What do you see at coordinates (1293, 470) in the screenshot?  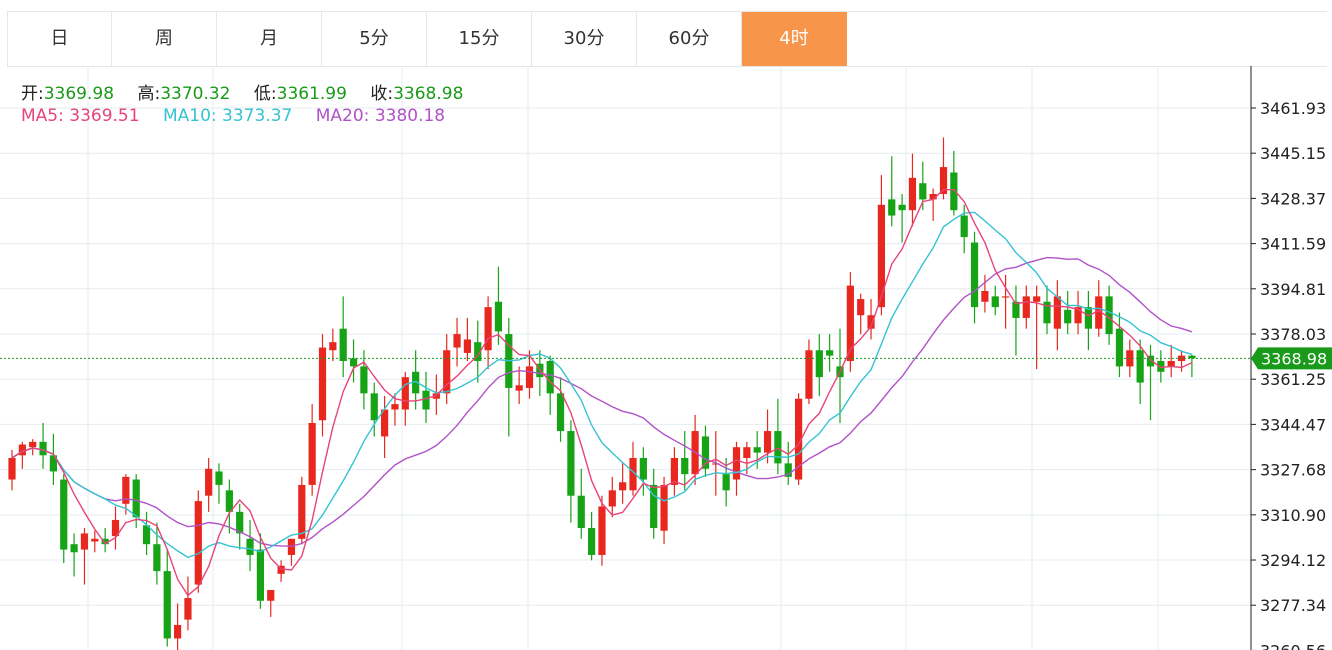 I see `y-tick-label: 3327.68` at bounding box center [1293, 470].